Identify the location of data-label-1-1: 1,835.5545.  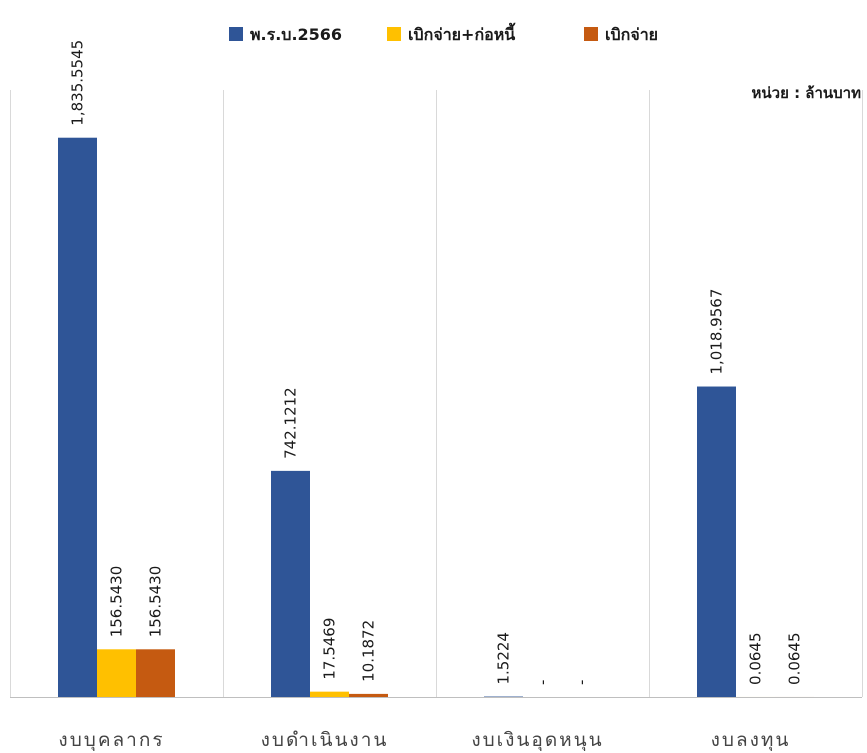
(78, 83).